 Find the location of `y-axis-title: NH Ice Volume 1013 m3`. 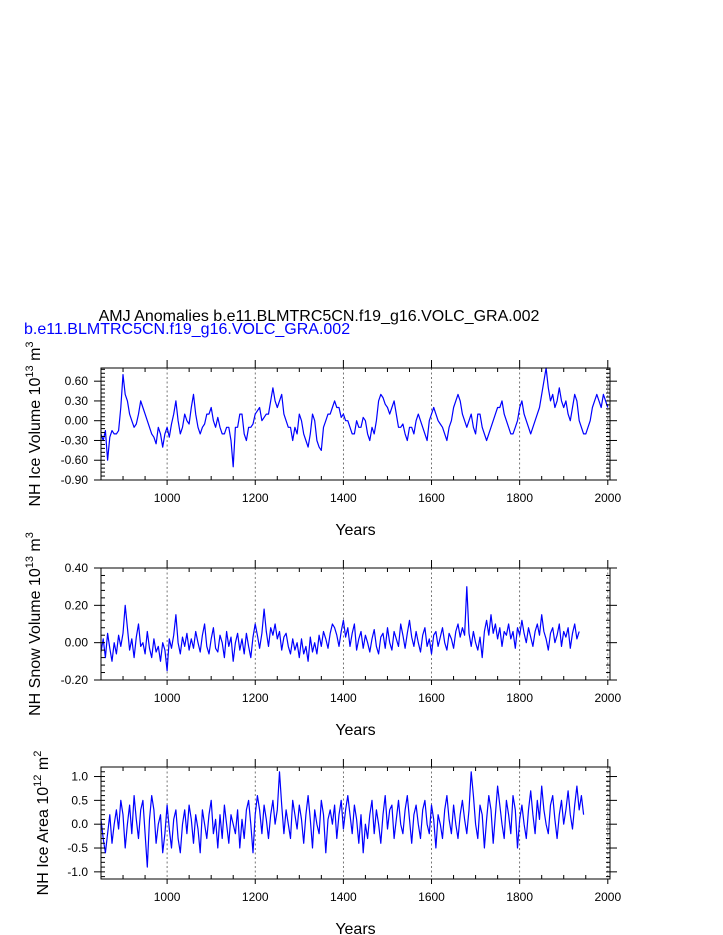

y-axis-title: NH Ice Volume 1013 m3 is located at coordinates (34, 423).